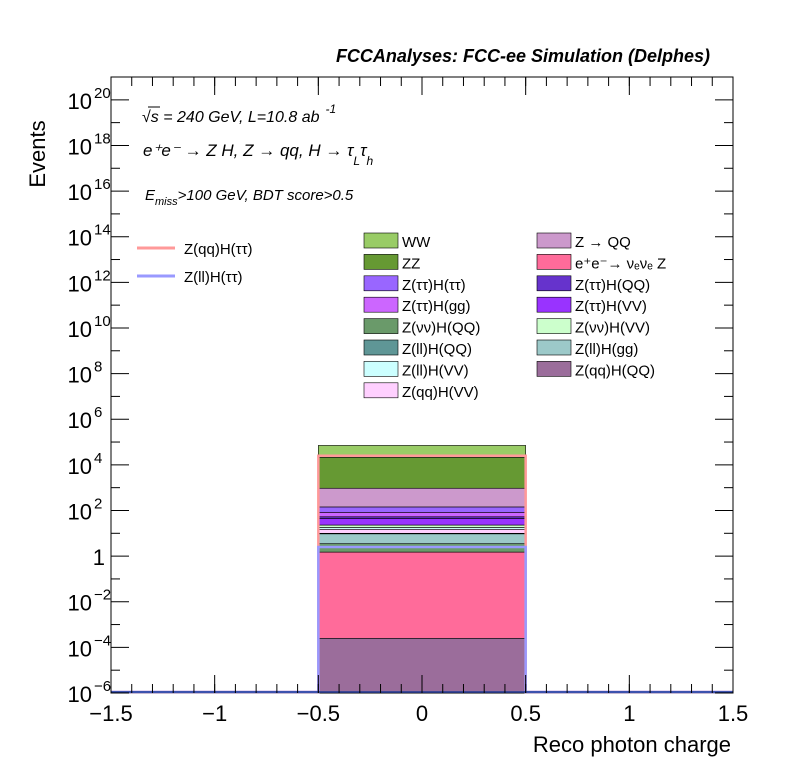 The image size is (796, 772). What do you see at coordinates (629, 713) in the screenshot?
I see `x-tick-label-5: 1` at bounding box center [629, 713].